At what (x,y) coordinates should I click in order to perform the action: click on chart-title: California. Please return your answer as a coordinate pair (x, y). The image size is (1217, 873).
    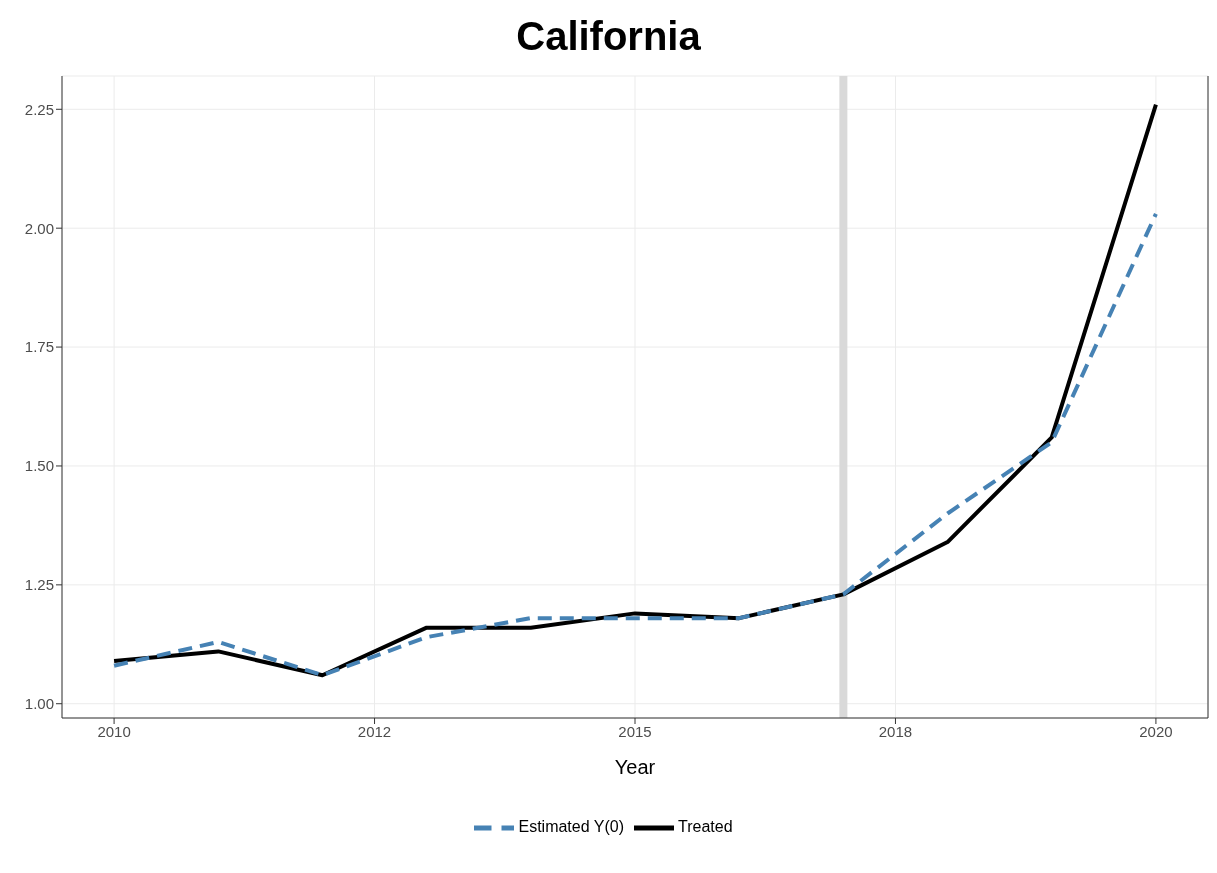
    Looking at the image, I should click on (608, 36).